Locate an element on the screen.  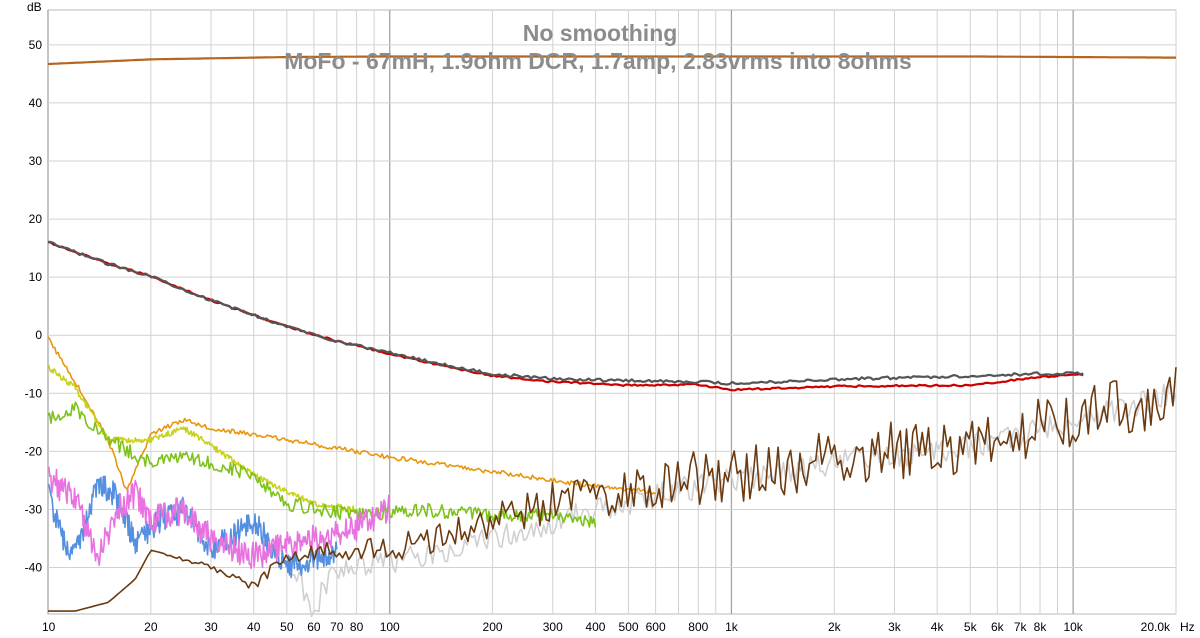
x-tick-label: 30 is located at coordinates (211, 627).